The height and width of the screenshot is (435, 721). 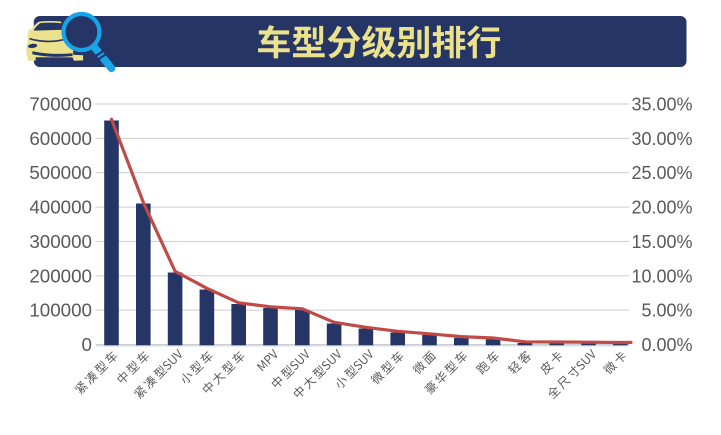 What do you see at coordinates (87, 344) in the screenshot?
I see `svg-text: 0` at bounding box center [87, 344].